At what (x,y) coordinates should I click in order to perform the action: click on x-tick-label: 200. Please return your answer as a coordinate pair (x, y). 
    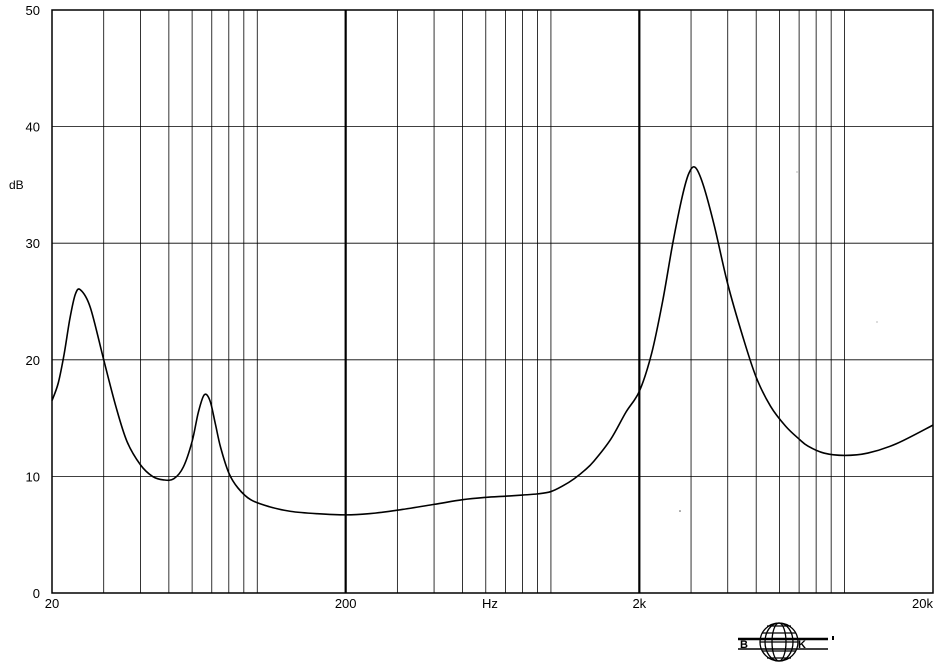
    Looking at the image, I should click on (346, 603).